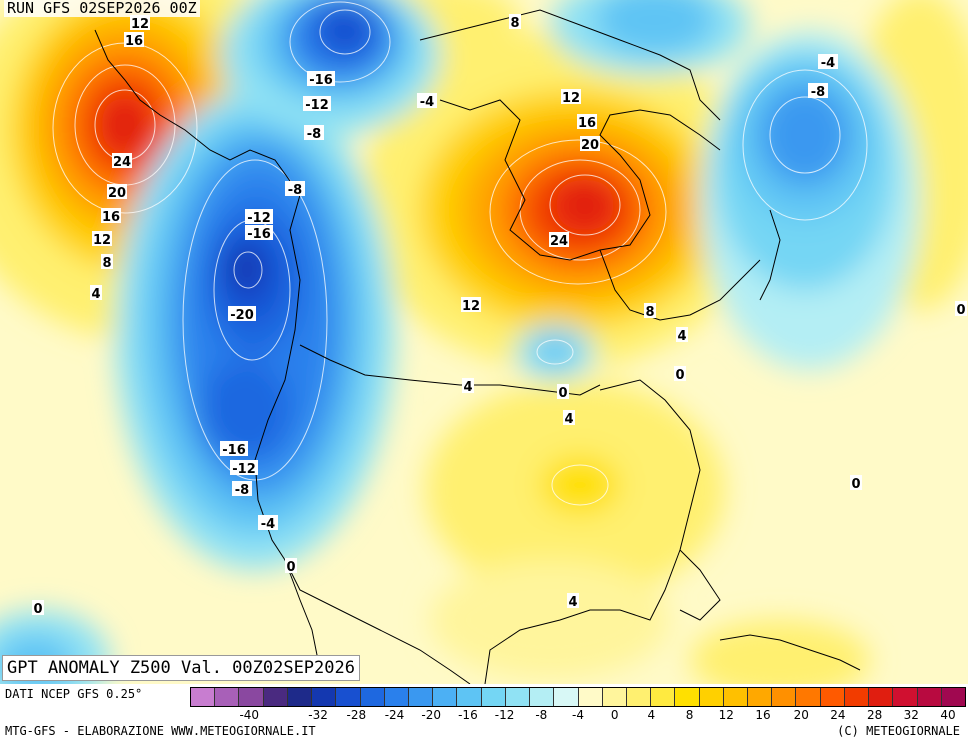  I want to click on contour-value-label: -16, so click(259, 233).